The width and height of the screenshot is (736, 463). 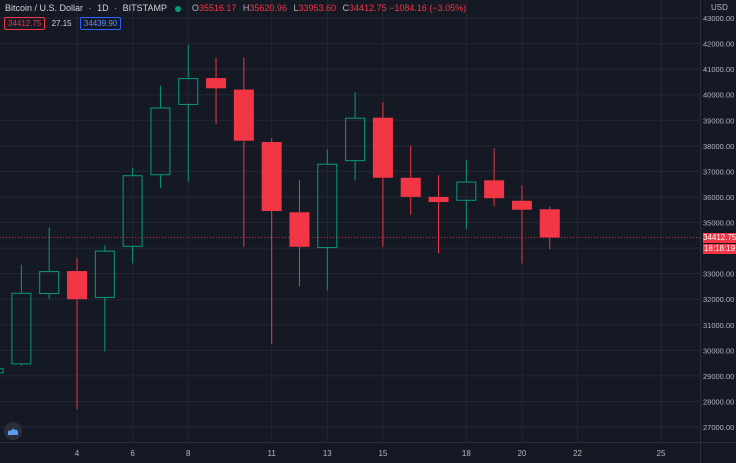 What do you see at coordinates (718, 299) in the screenshot?
I see `price-tick-label: 32000.00` at bounding box center [718, 299].